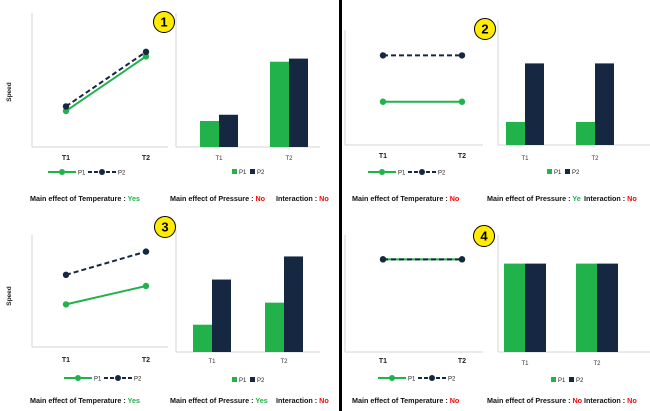 The width and height of the screenshot is (650, 411). What do you see at coordinates (302, 198) in the screenshot?
I see `panel-1-caption-interaction: Interaction : No` at bounding box center [302, 198].